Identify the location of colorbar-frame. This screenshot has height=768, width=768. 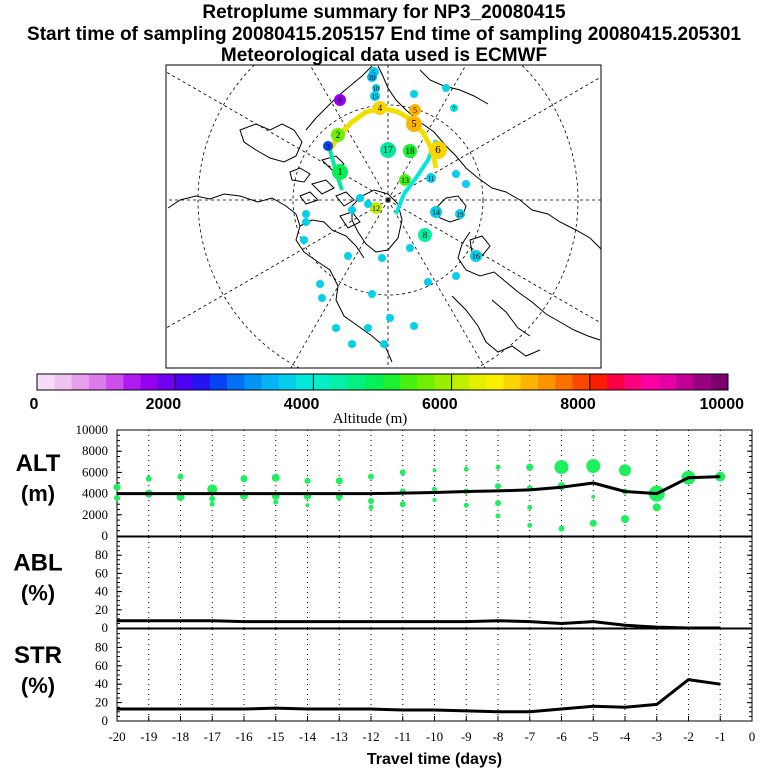
(382, 382).